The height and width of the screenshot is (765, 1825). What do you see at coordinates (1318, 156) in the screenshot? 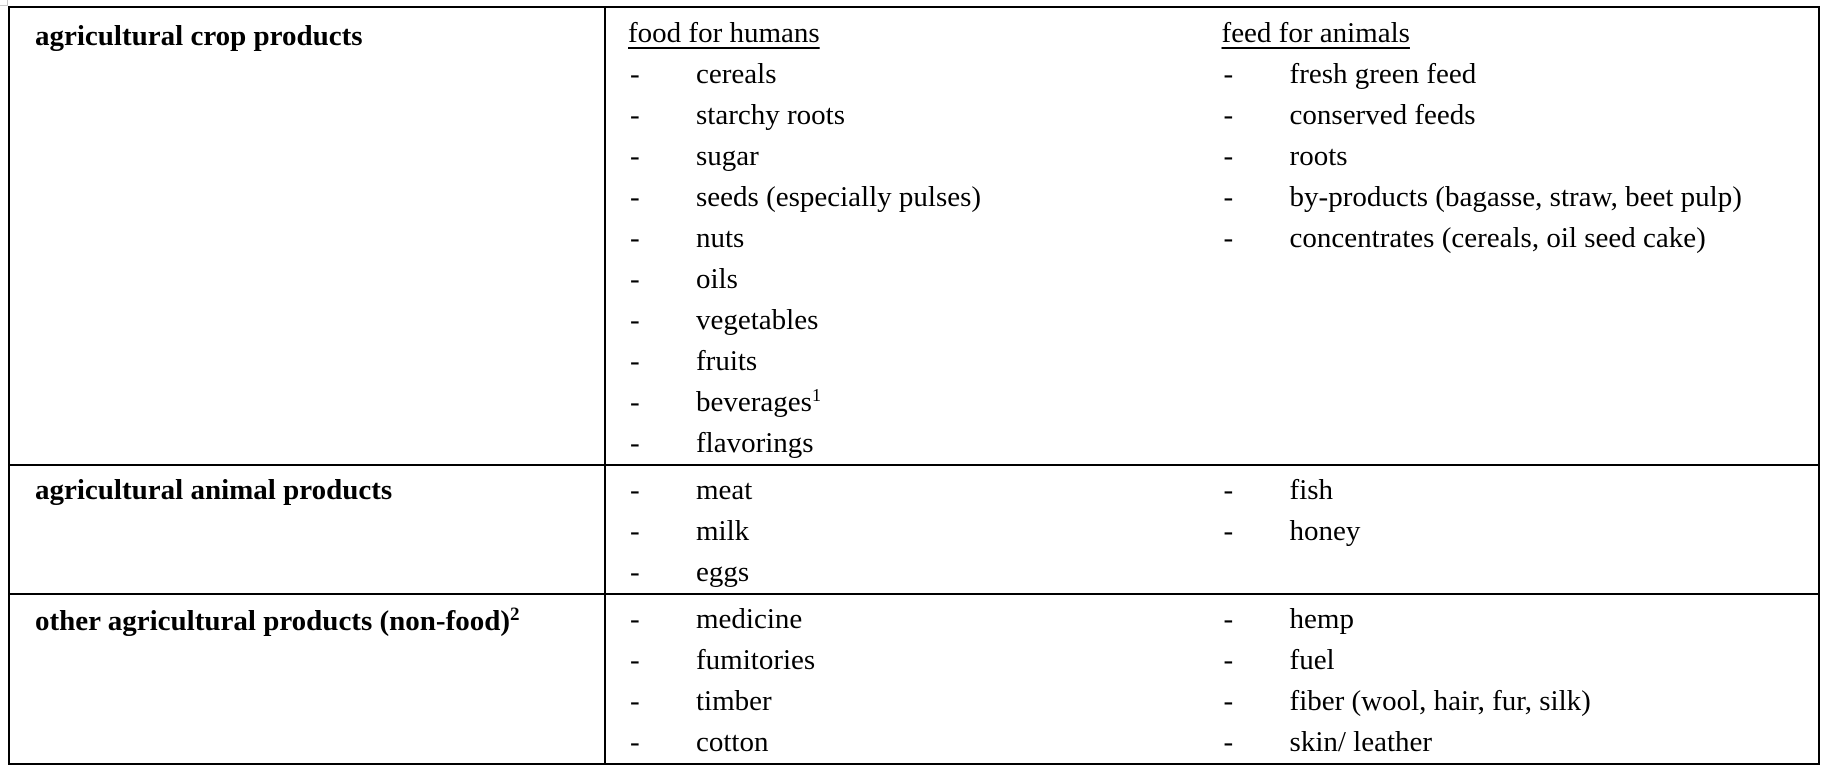
I see `list-item-text: roots` at bounding box center [1318, 156].